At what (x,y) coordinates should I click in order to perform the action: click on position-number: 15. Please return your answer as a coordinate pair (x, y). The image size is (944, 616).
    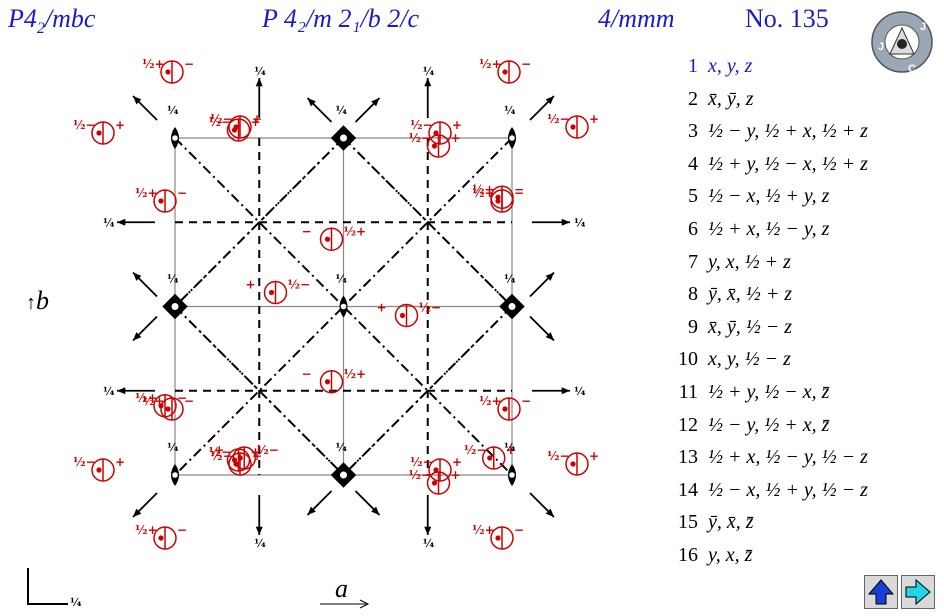
    Looking at the image, I should click on (688, 522).